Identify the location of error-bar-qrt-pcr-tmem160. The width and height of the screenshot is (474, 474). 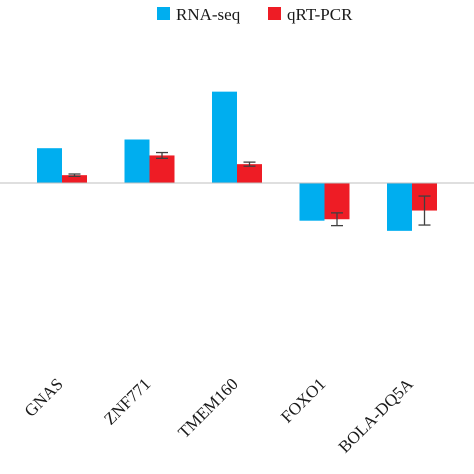
(249, 164).